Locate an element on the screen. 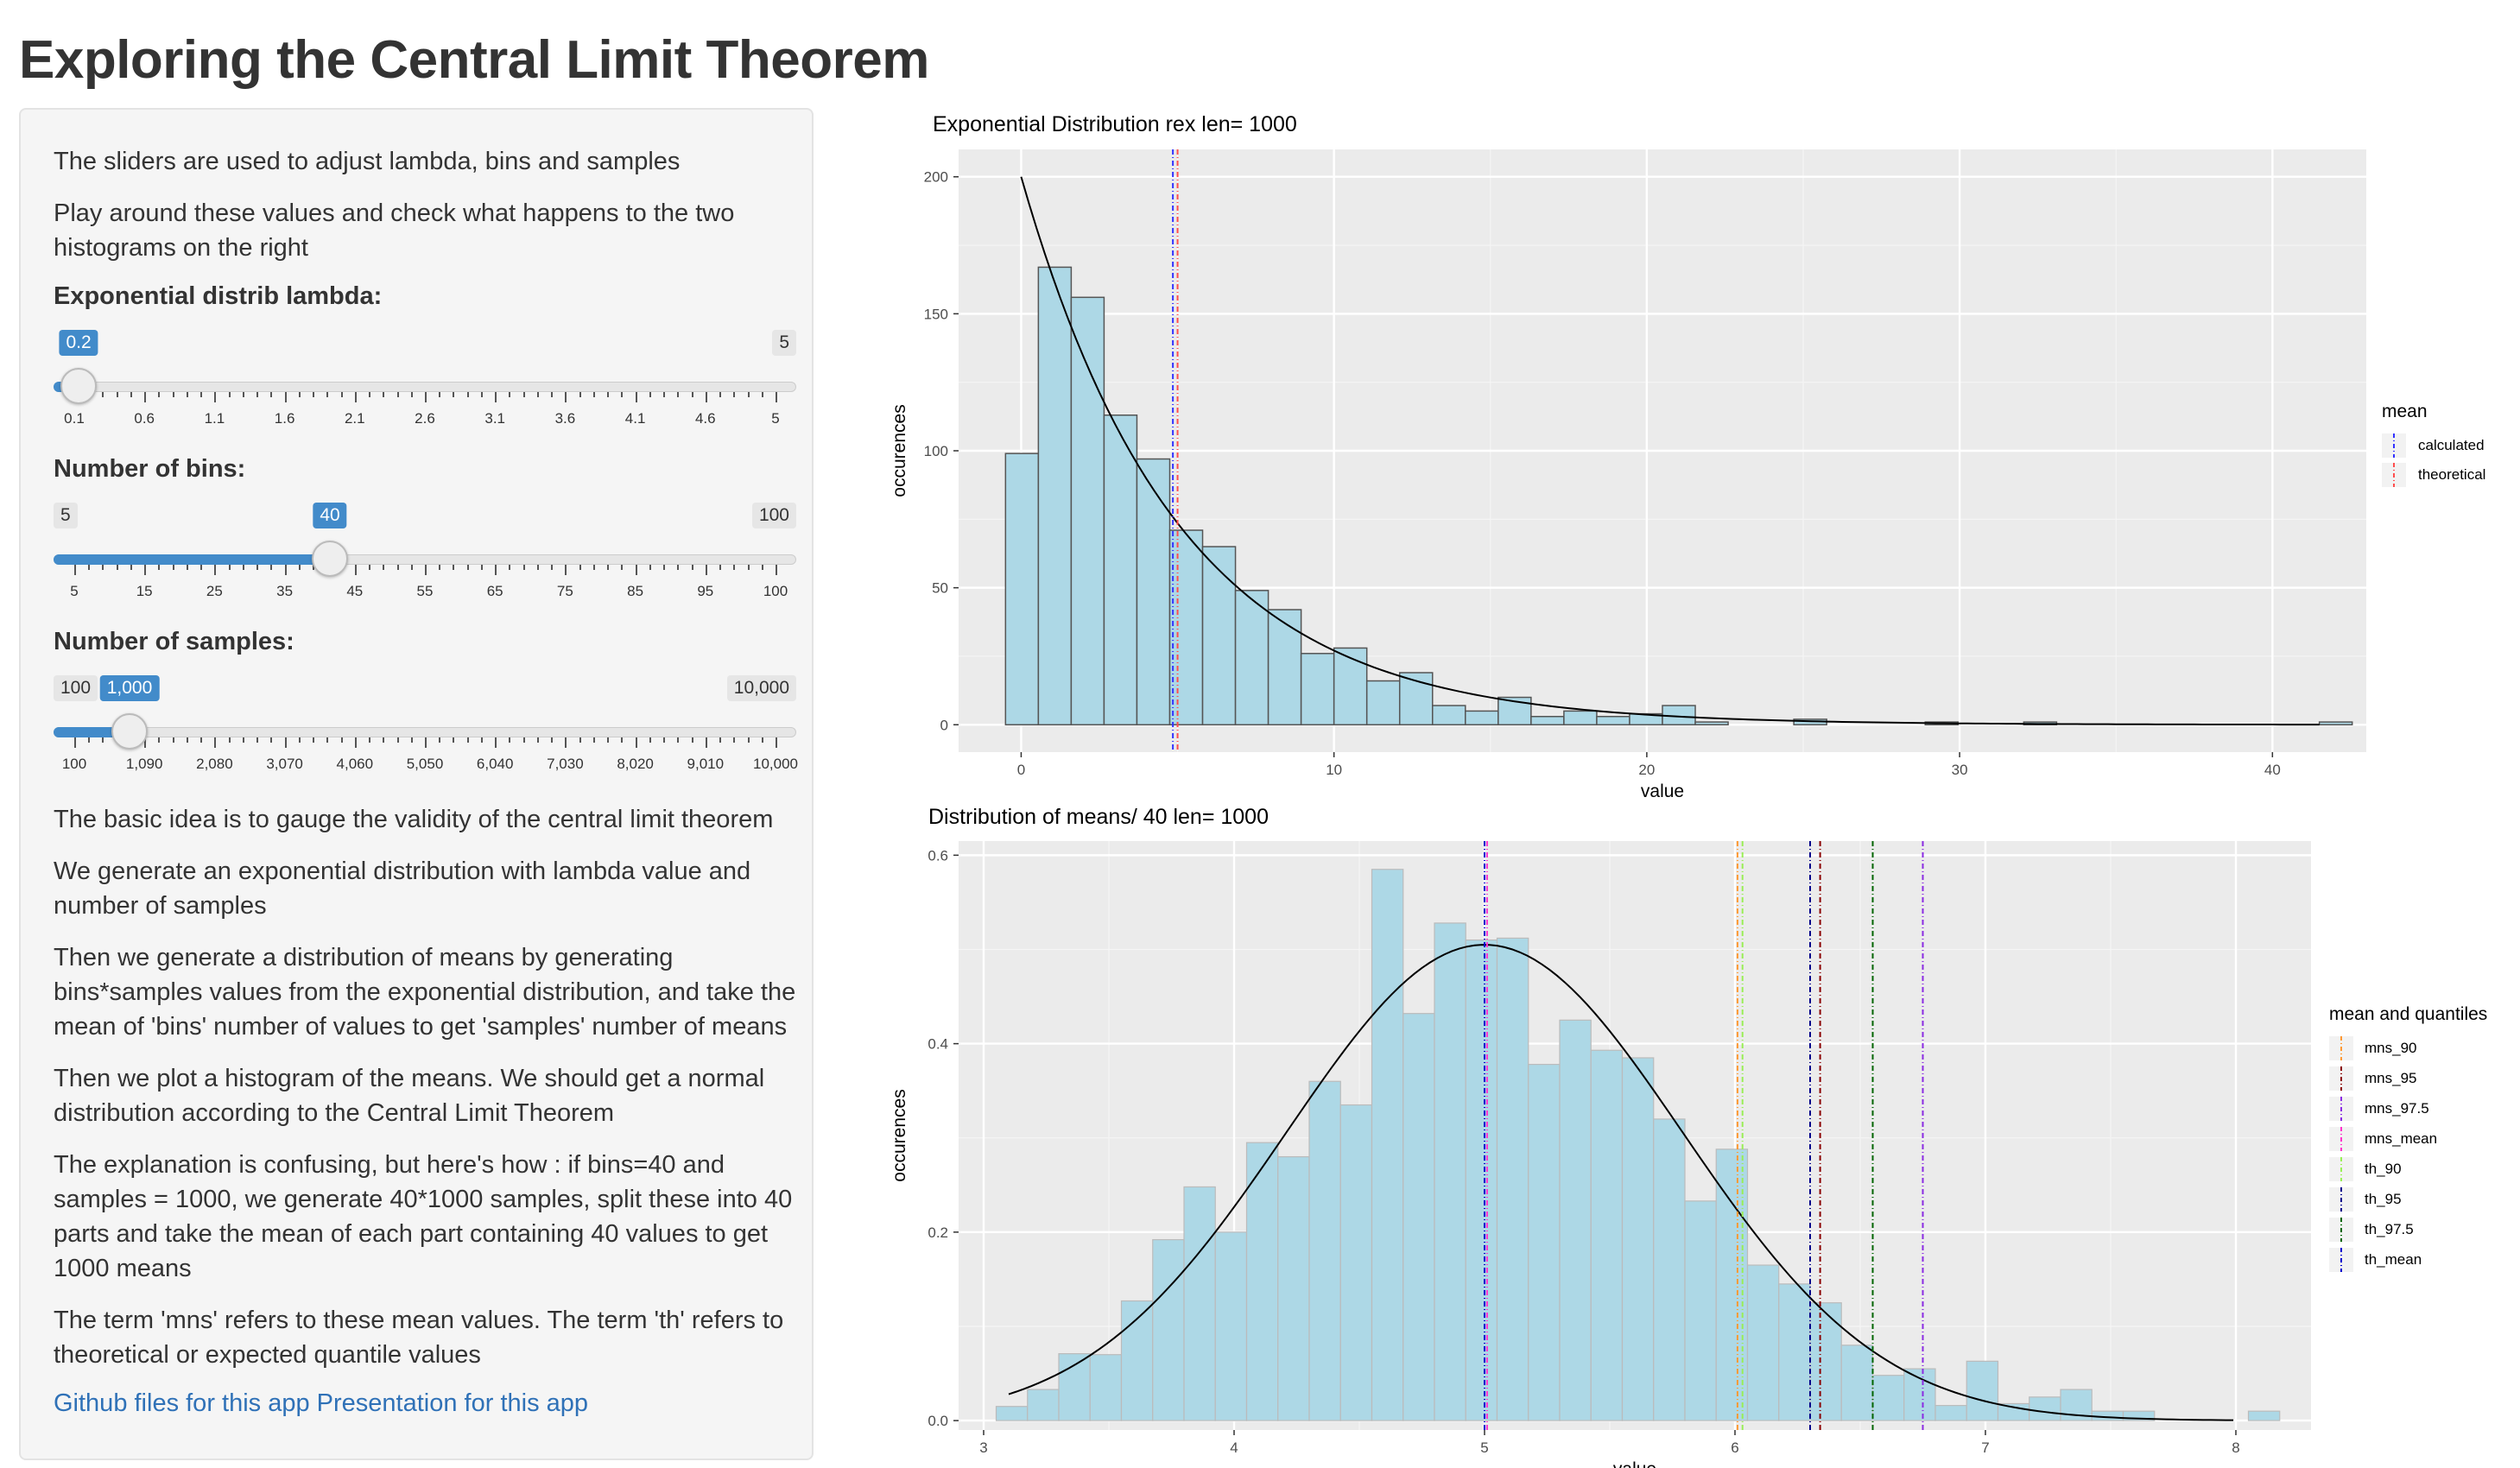 This screenshot has height=1468, width=2520. slider-fill is located at coordinates (92, 732).